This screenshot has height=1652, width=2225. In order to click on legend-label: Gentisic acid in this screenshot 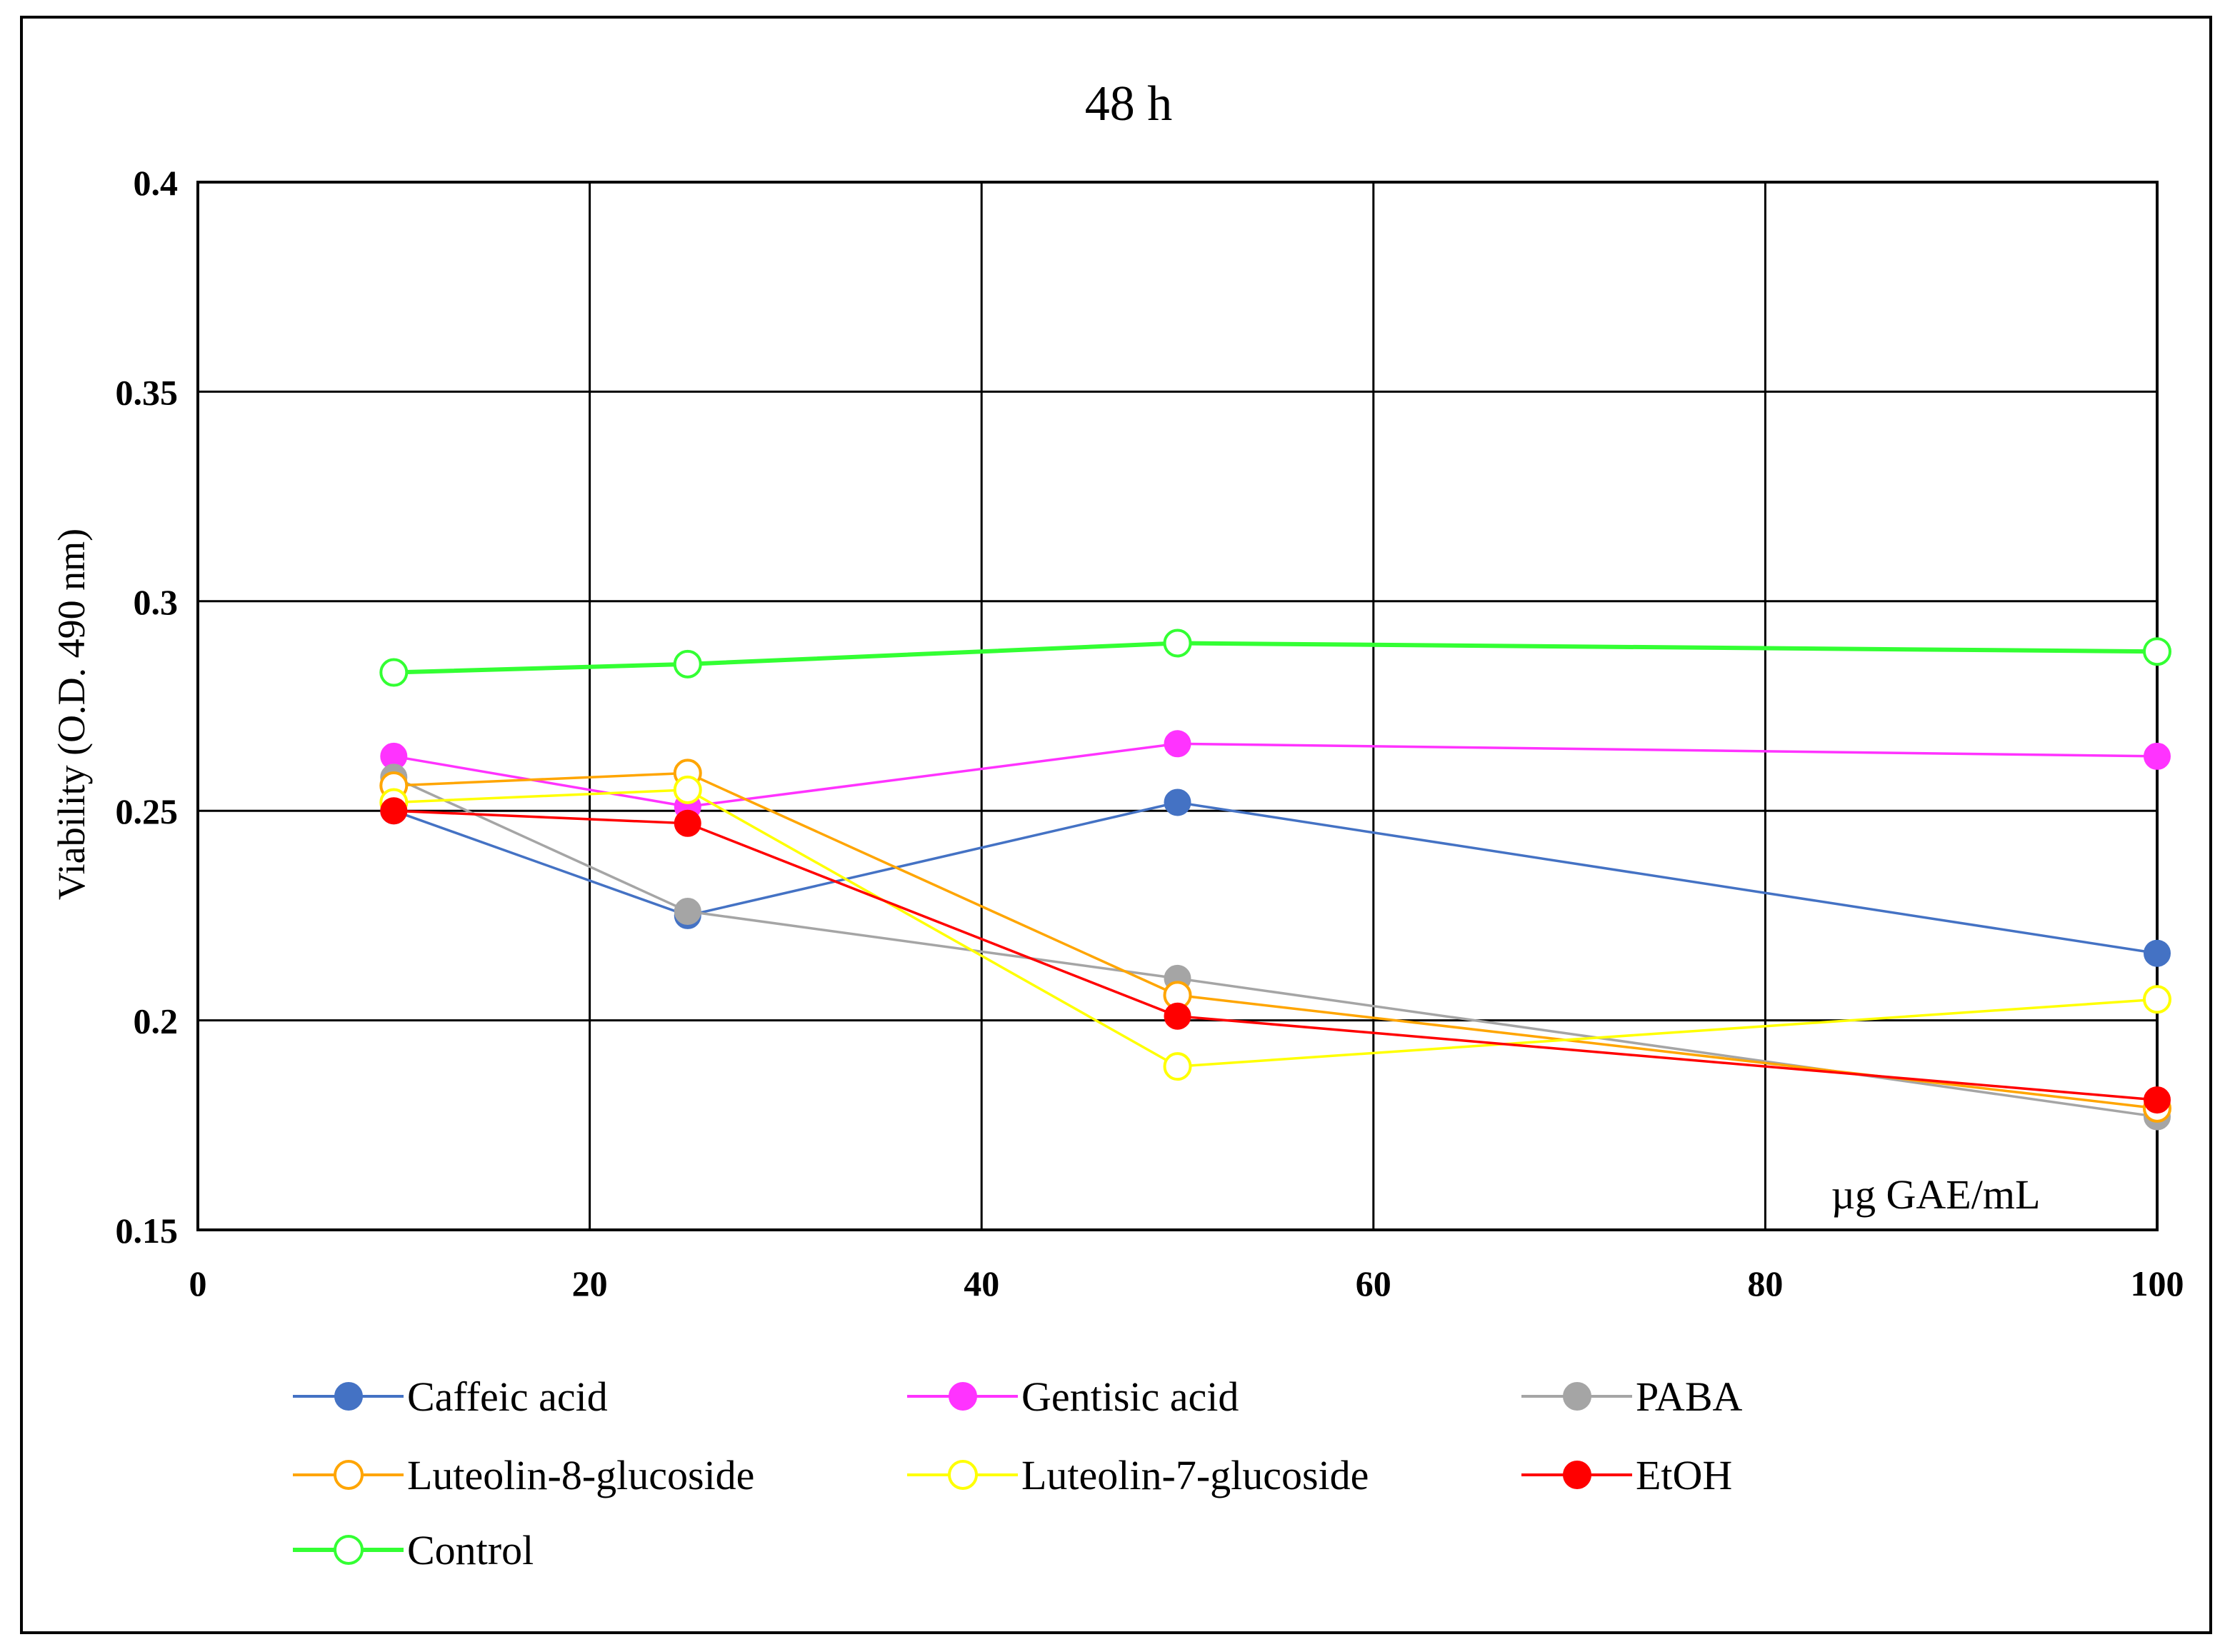, I will do `click(1130, 1396)`.